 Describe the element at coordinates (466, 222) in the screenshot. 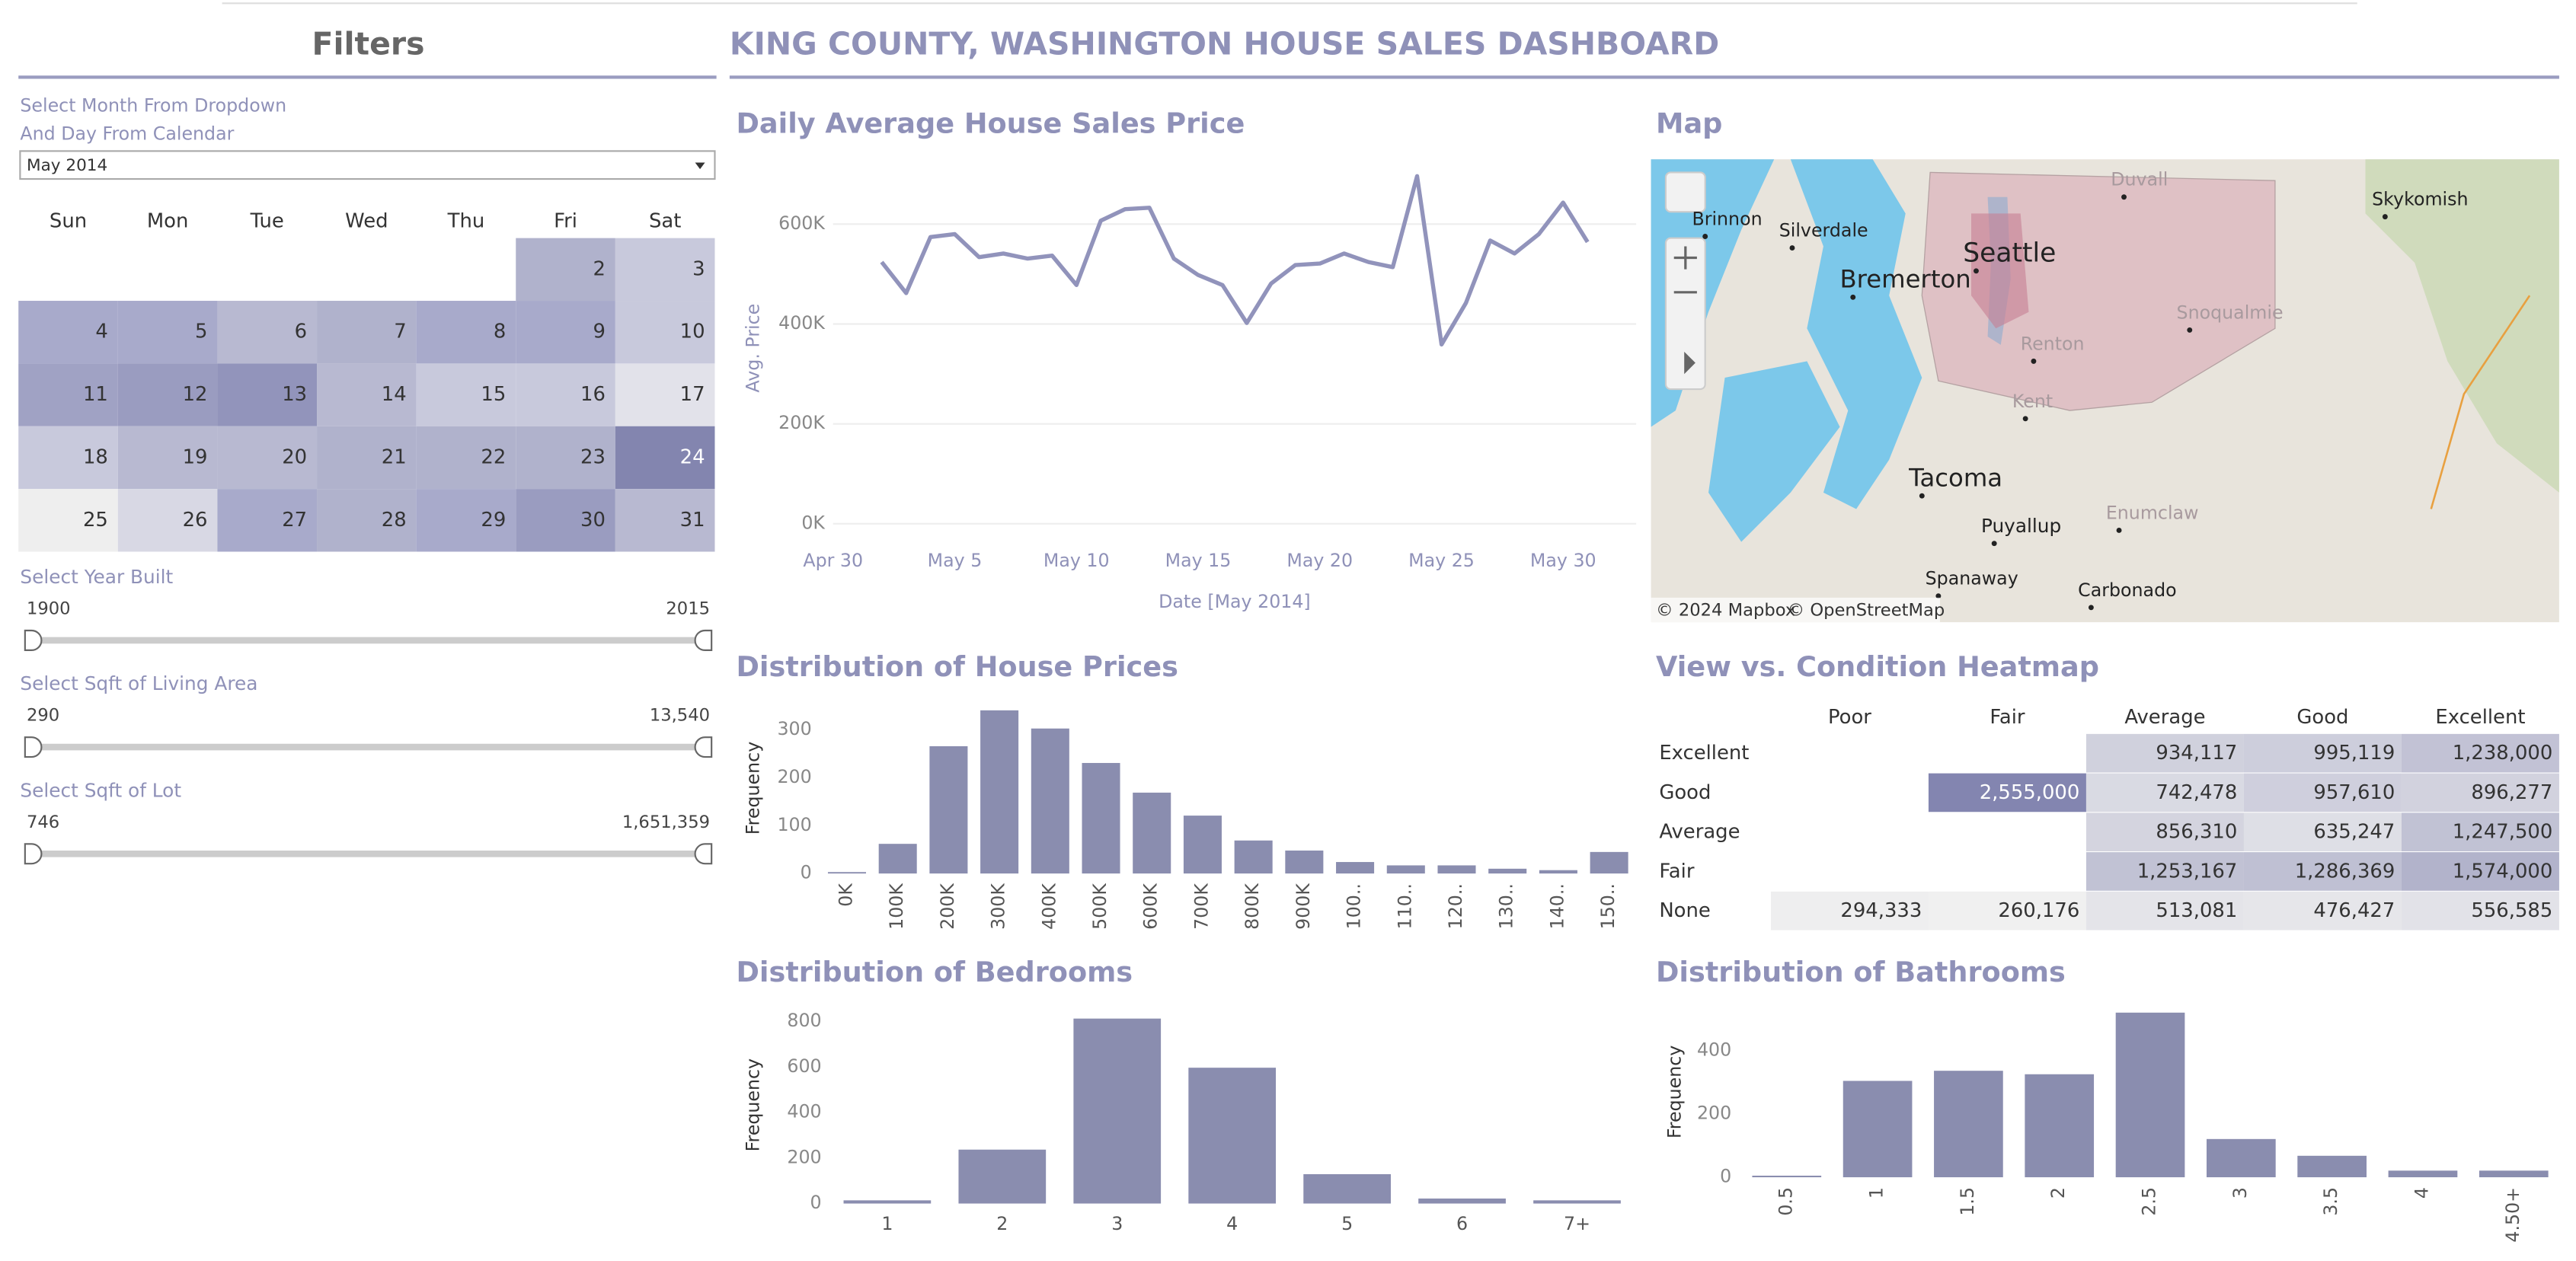

I see `weekday-label: Thu` at that location.